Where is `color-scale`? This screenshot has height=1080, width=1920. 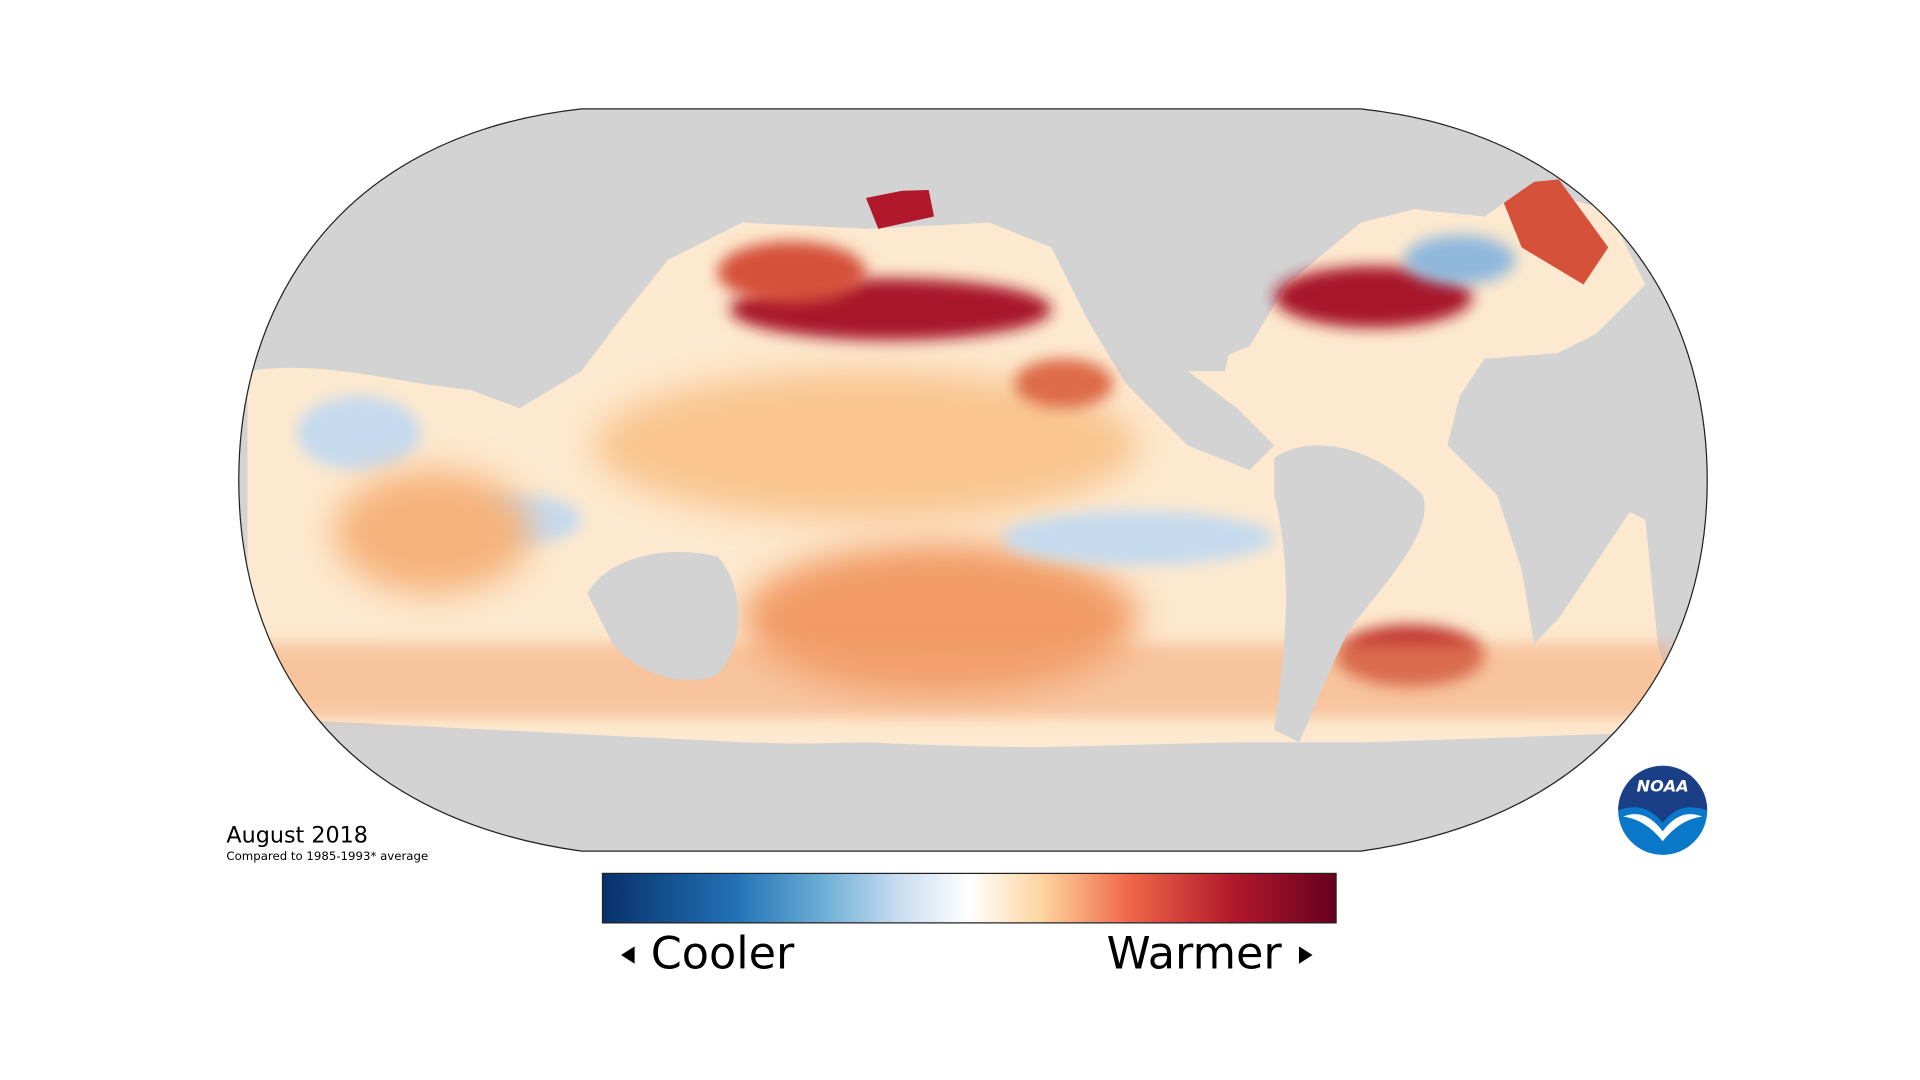
color-scale is located at coordinates (969, 898).